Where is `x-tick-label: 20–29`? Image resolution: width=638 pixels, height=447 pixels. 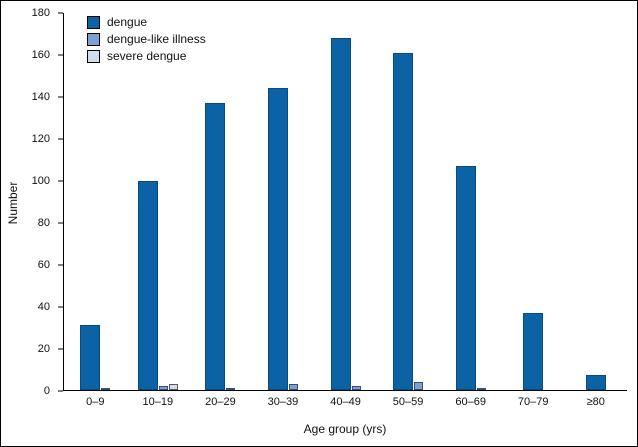 x-tick-label: 20–29 is located at coordinates (220, 402).